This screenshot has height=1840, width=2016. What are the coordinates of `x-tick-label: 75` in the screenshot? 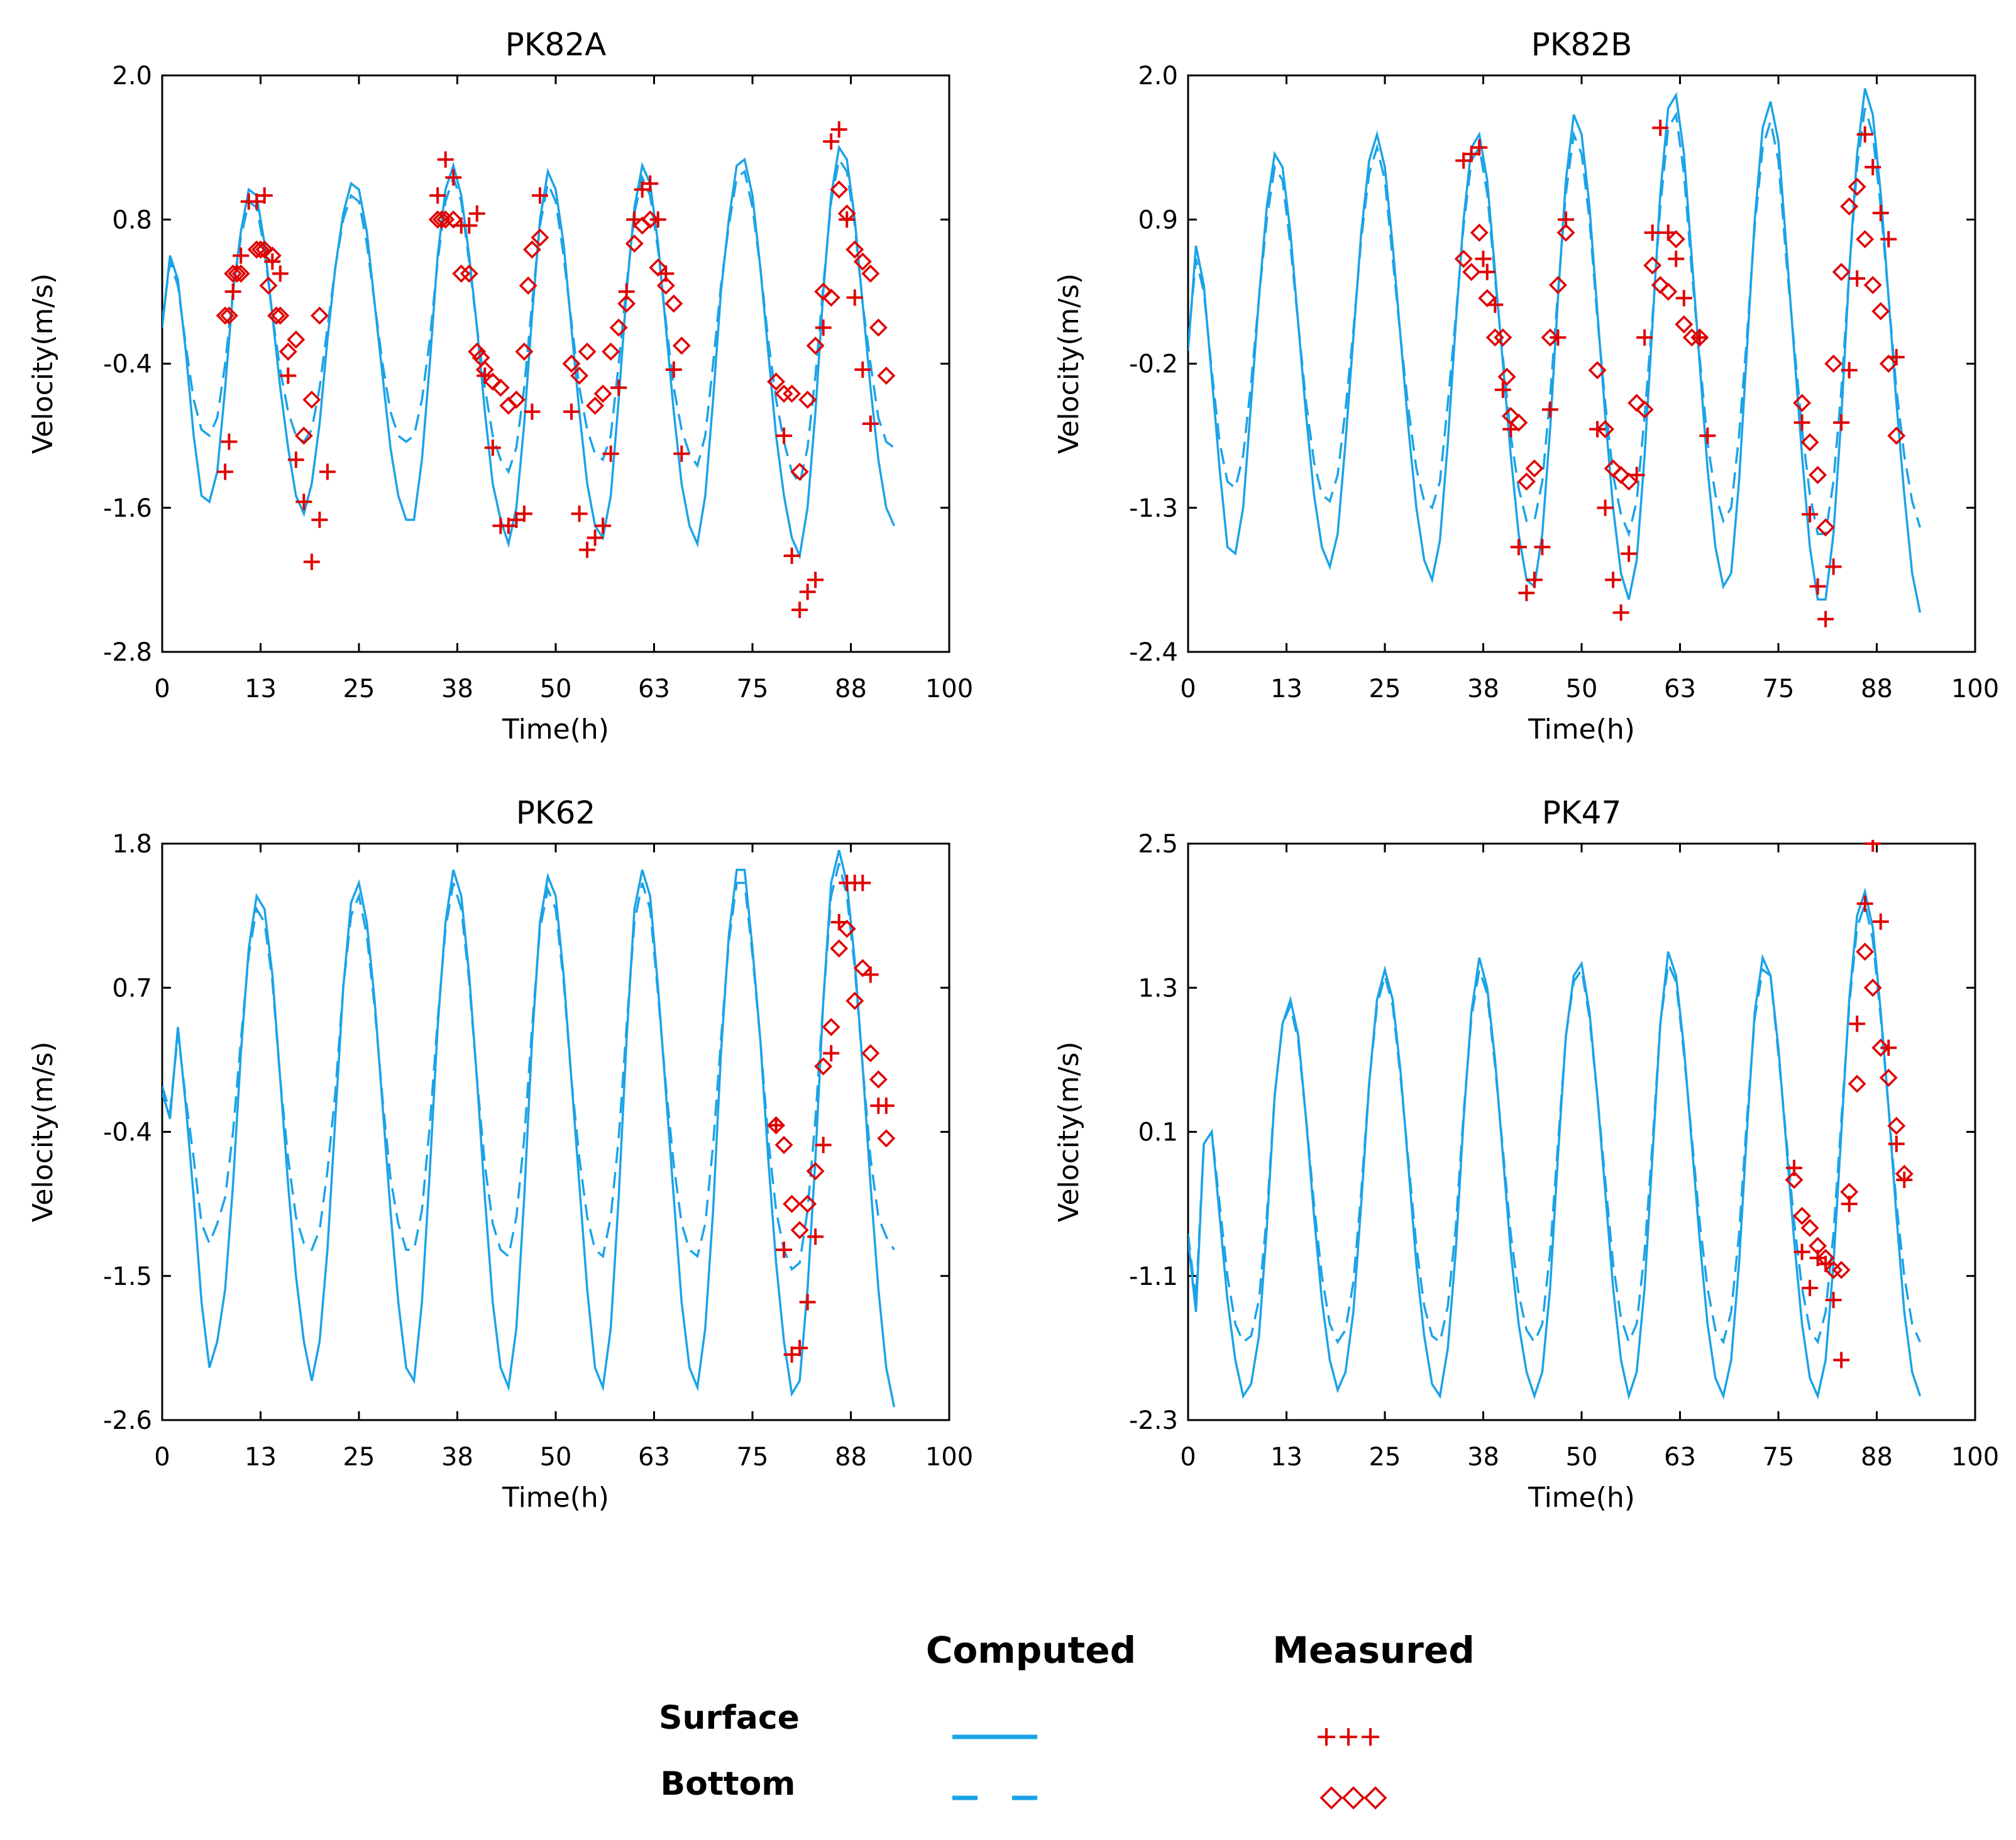 It's located at (1779, 689).